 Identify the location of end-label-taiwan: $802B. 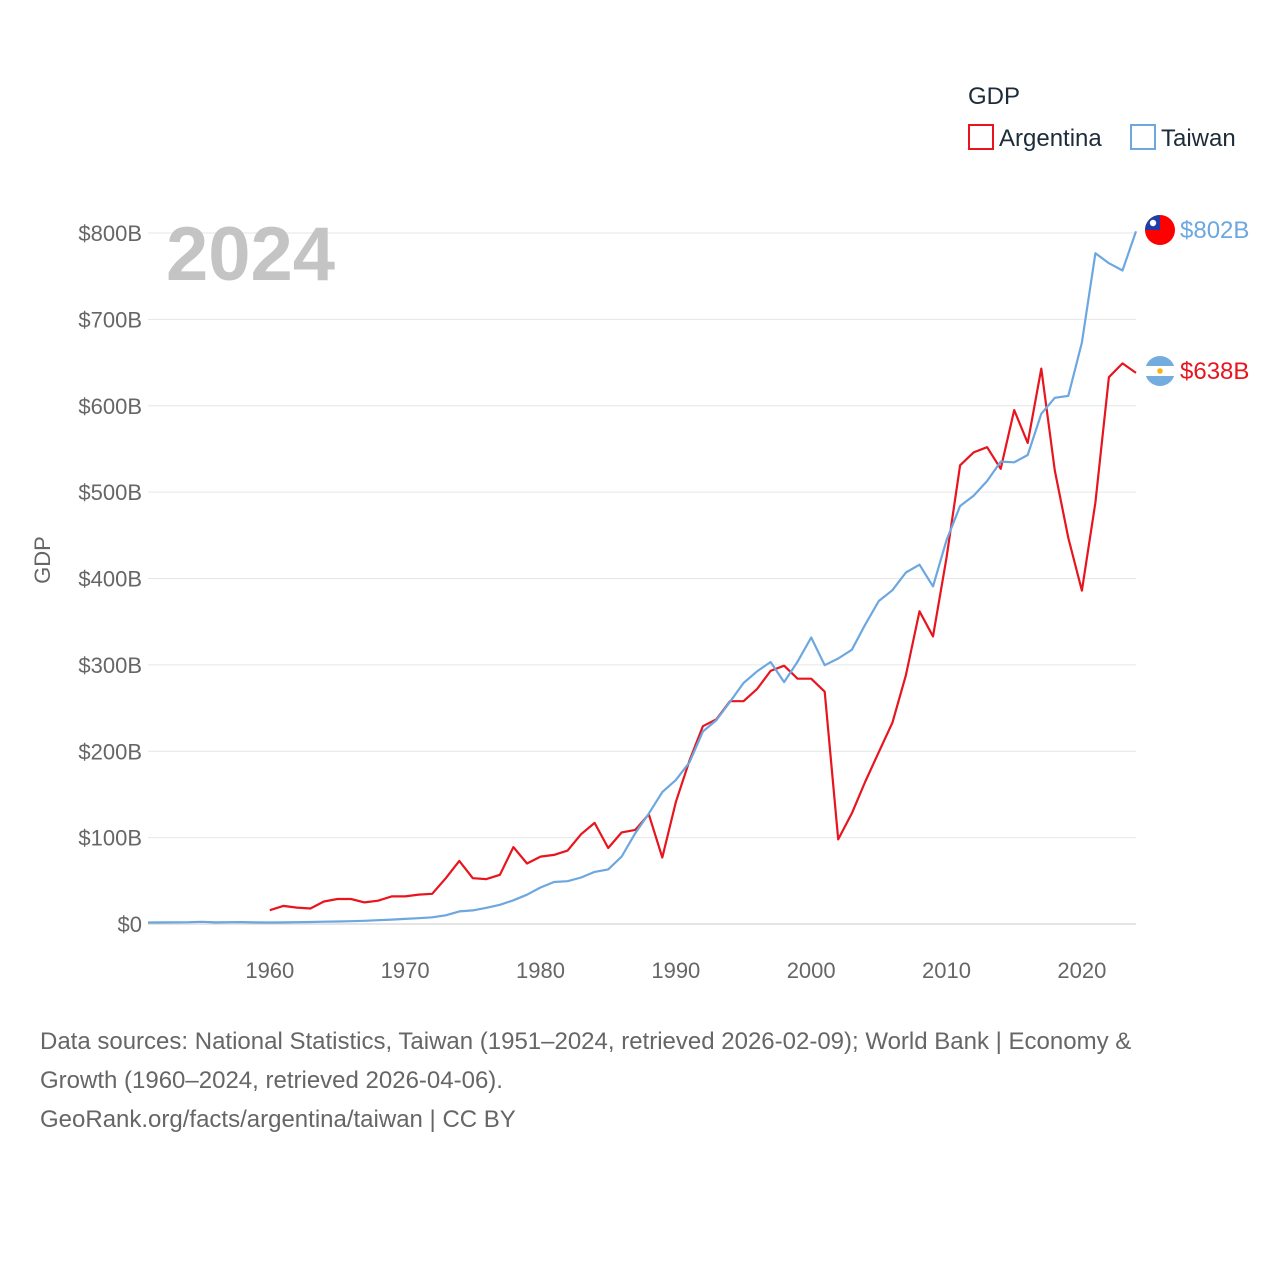
(1197, 230).